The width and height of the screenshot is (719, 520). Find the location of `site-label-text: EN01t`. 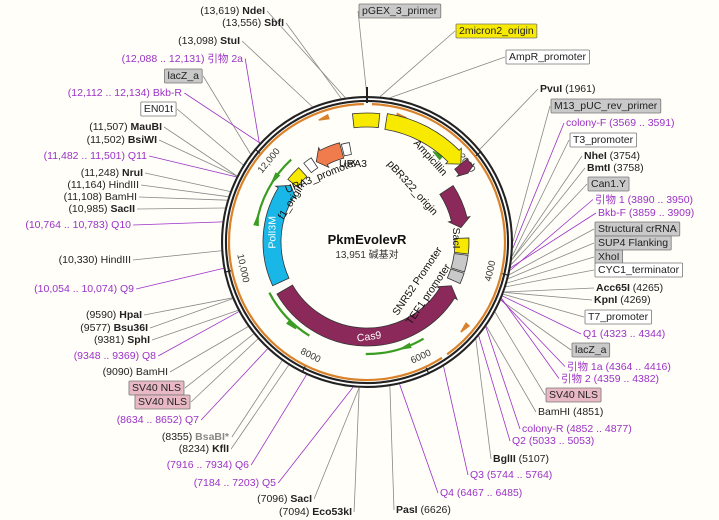

site-label-text: EN01t is located at coordinates (158, 109).